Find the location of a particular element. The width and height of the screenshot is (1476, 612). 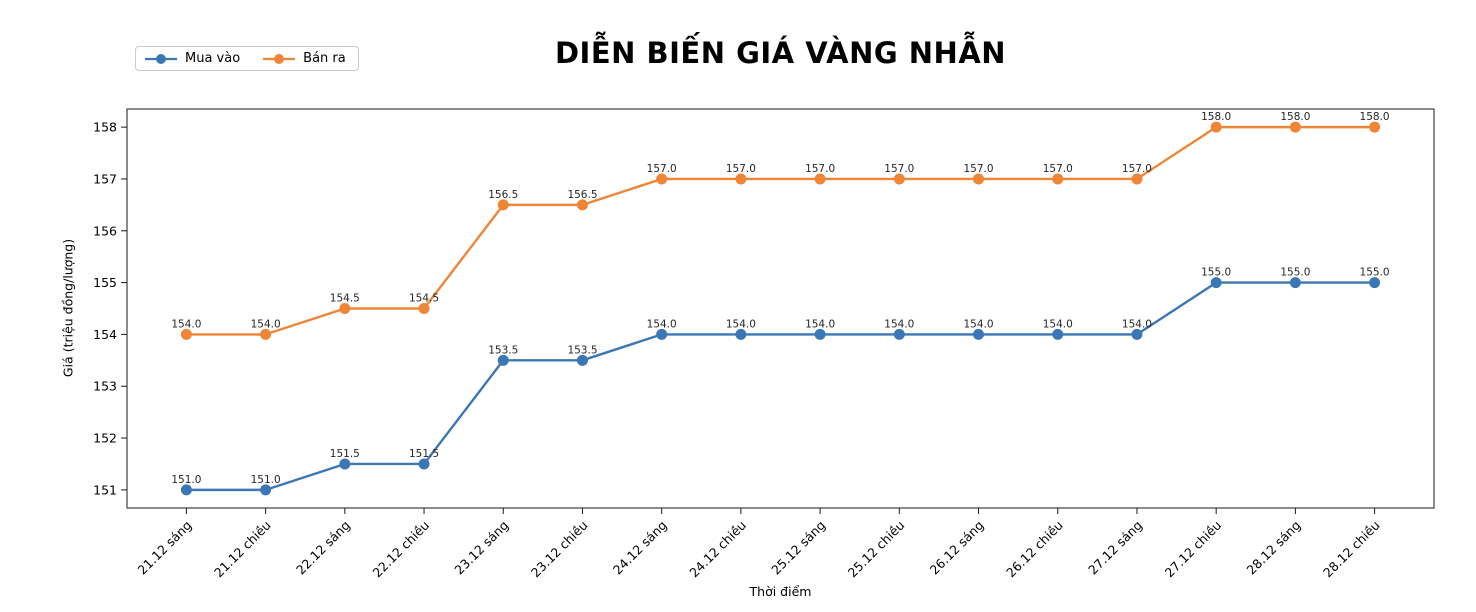

legend-item-mua-vao: Mua vào is located at coordinates (192, 58).